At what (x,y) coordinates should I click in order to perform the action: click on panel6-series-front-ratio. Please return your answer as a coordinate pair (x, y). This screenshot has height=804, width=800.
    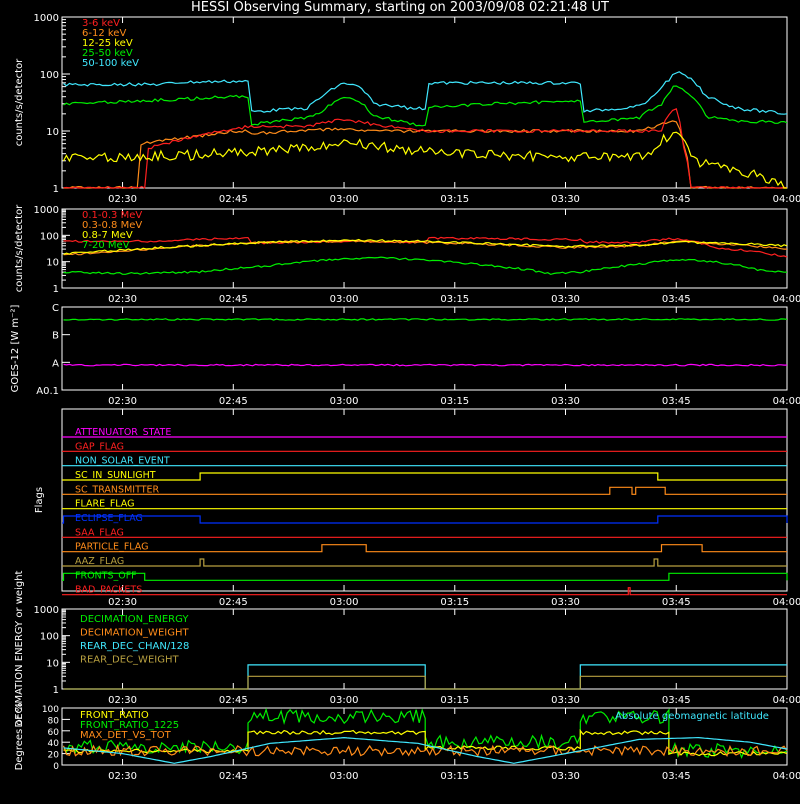
    Looking at the image, I should click on (425, 742).